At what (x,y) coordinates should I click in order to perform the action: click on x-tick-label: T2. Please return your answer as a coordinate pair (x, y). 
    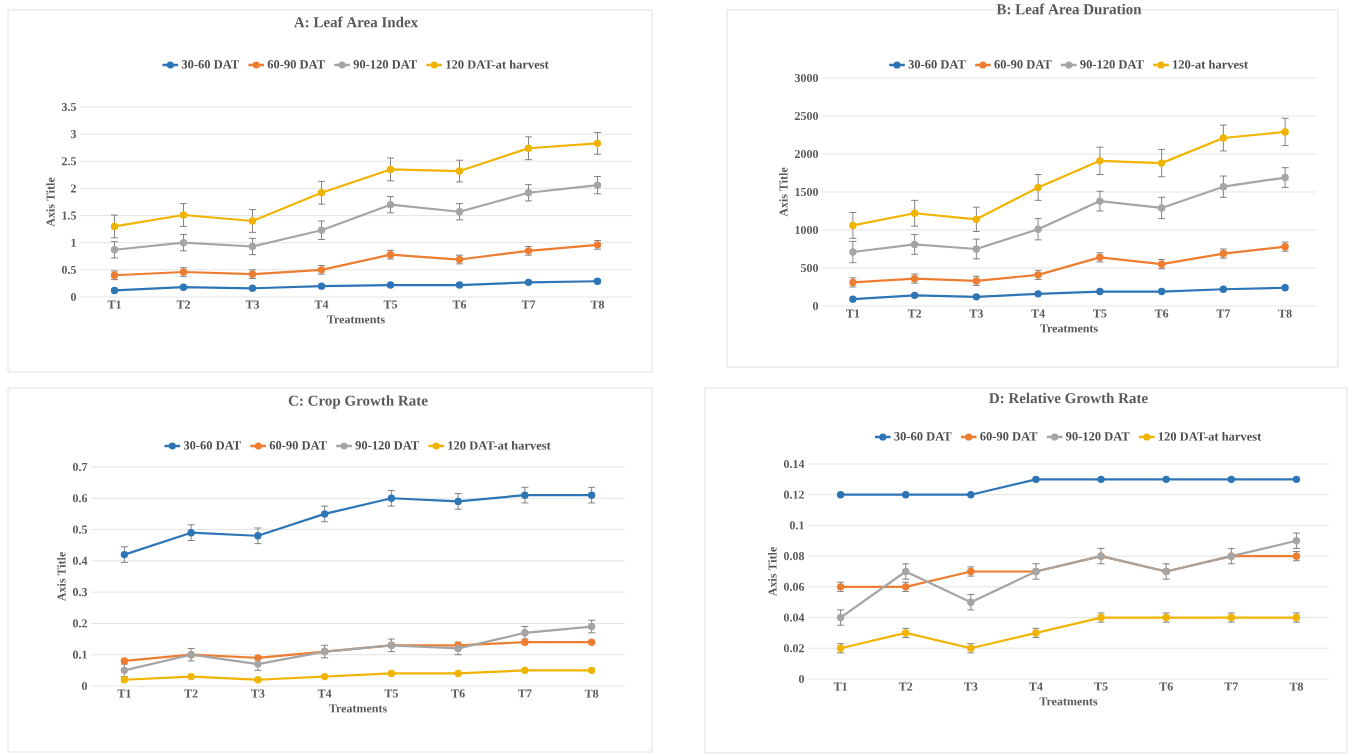
    Looking at the image, I should click on (905, 686).